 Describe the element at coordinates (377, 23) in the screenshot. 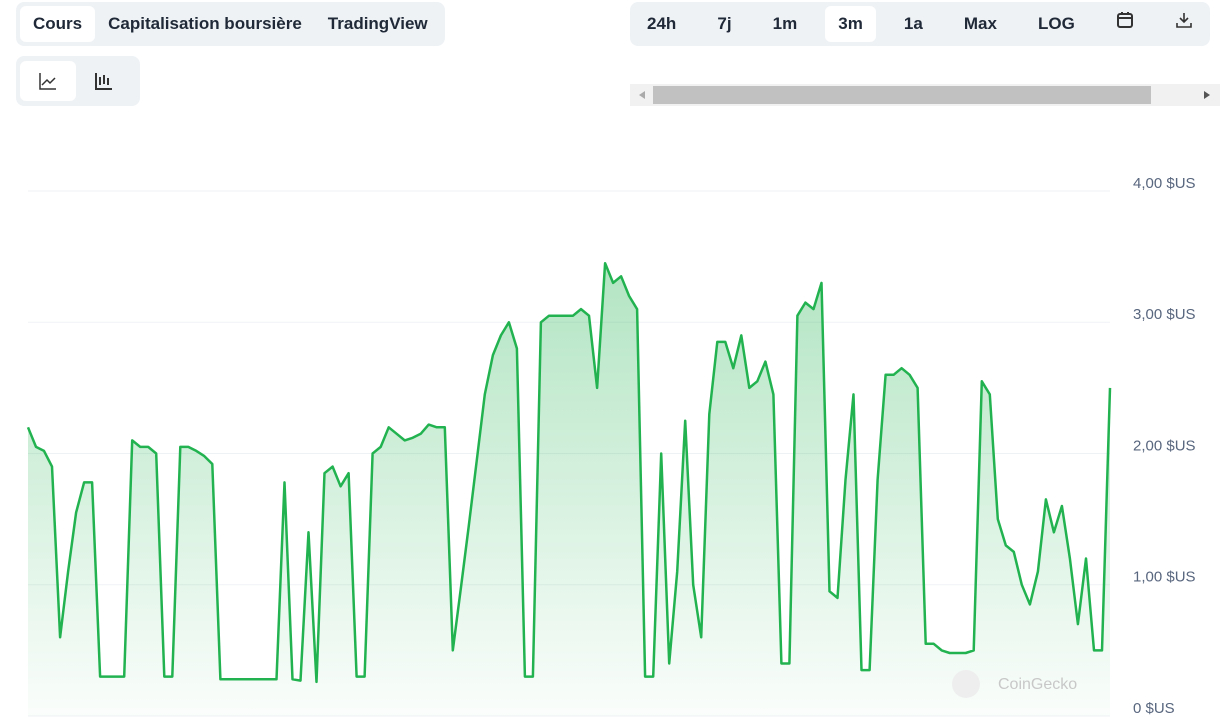

I see `tab: TradingView` at that location.